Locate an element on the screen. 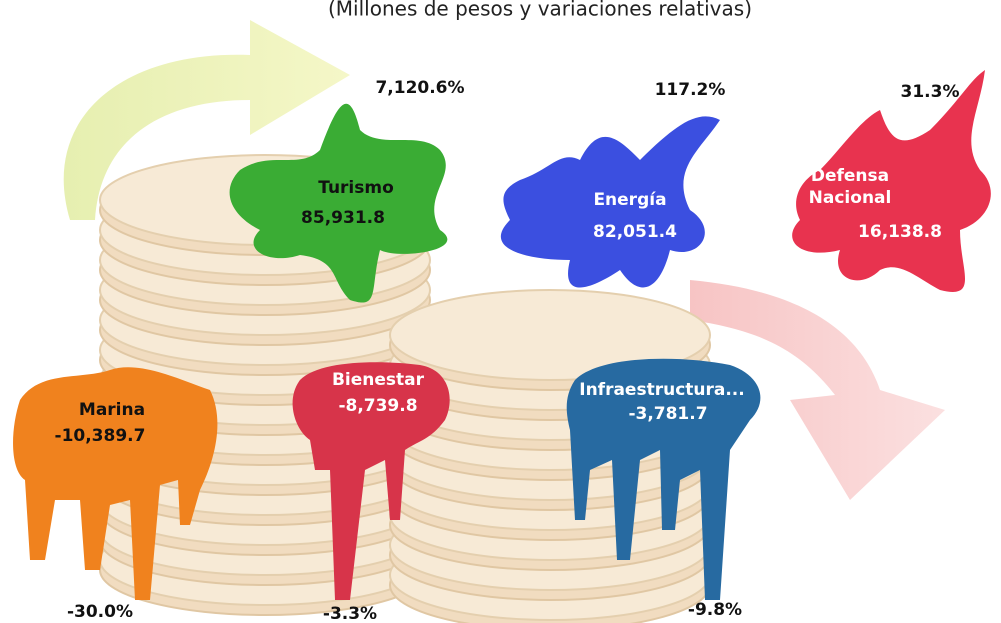 The height and width of the screenshot is (623, 1001). item-name: Bienestar is located at coordinates (378, 380).